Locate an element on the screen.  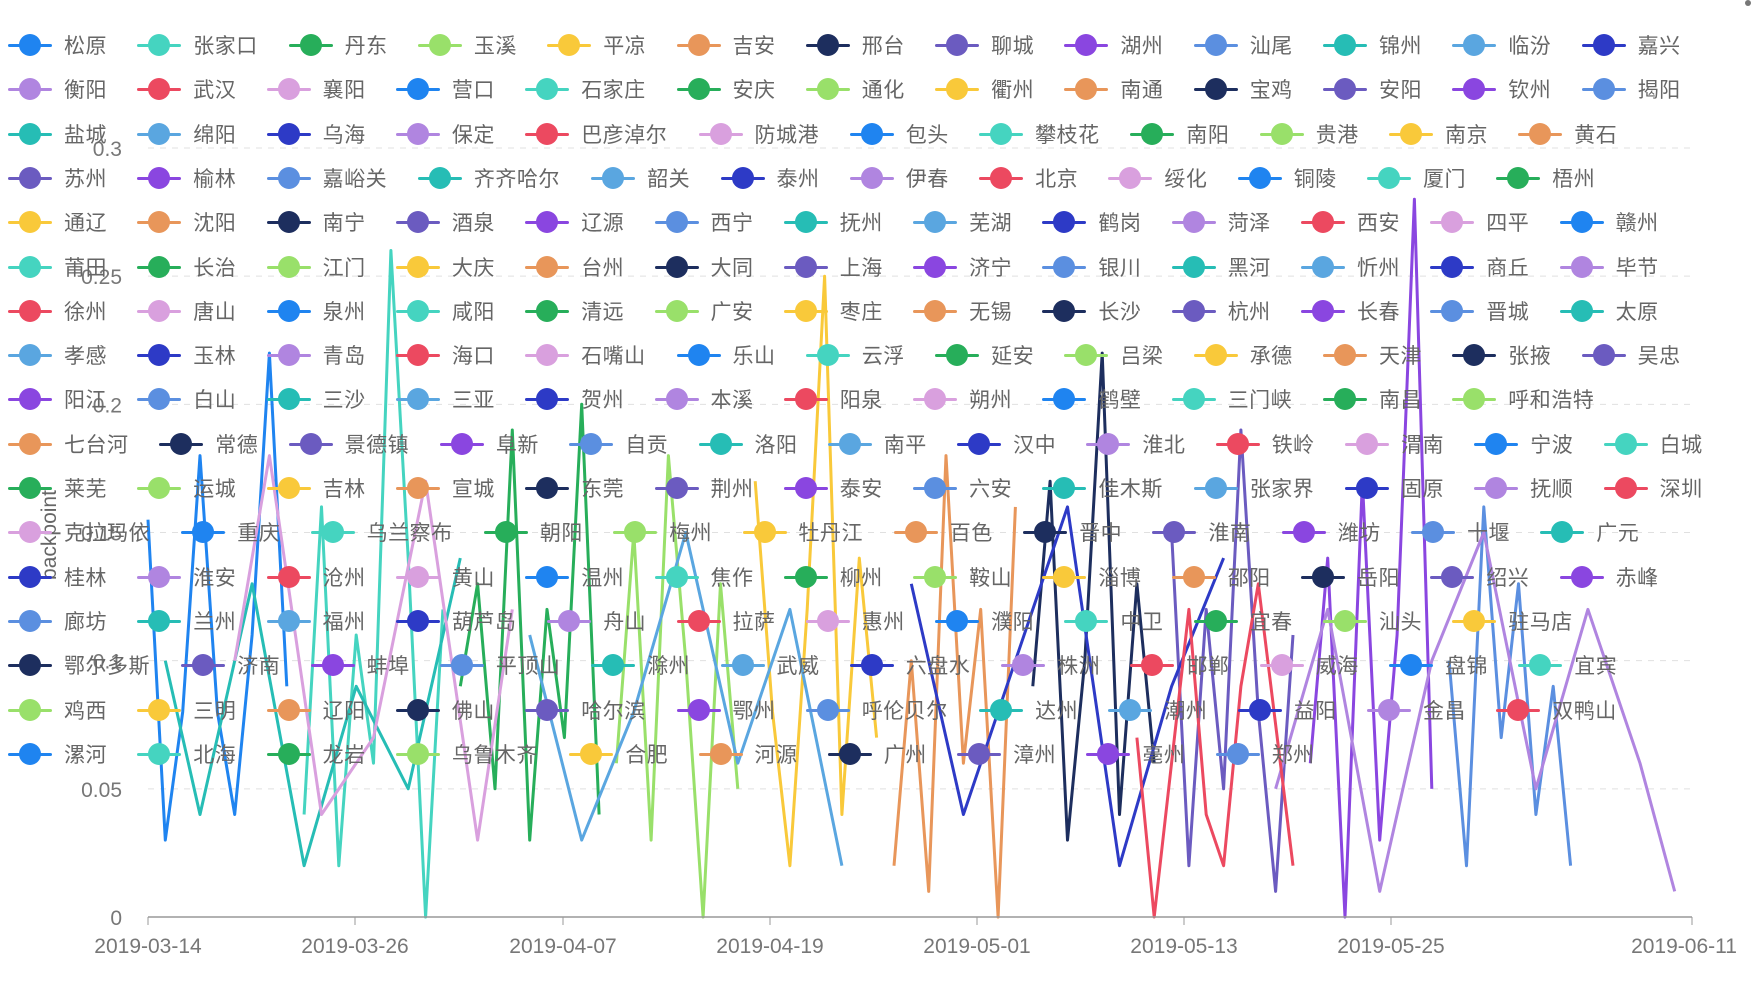
legend-item: 南阳 is located at coordinates (1178, 134).